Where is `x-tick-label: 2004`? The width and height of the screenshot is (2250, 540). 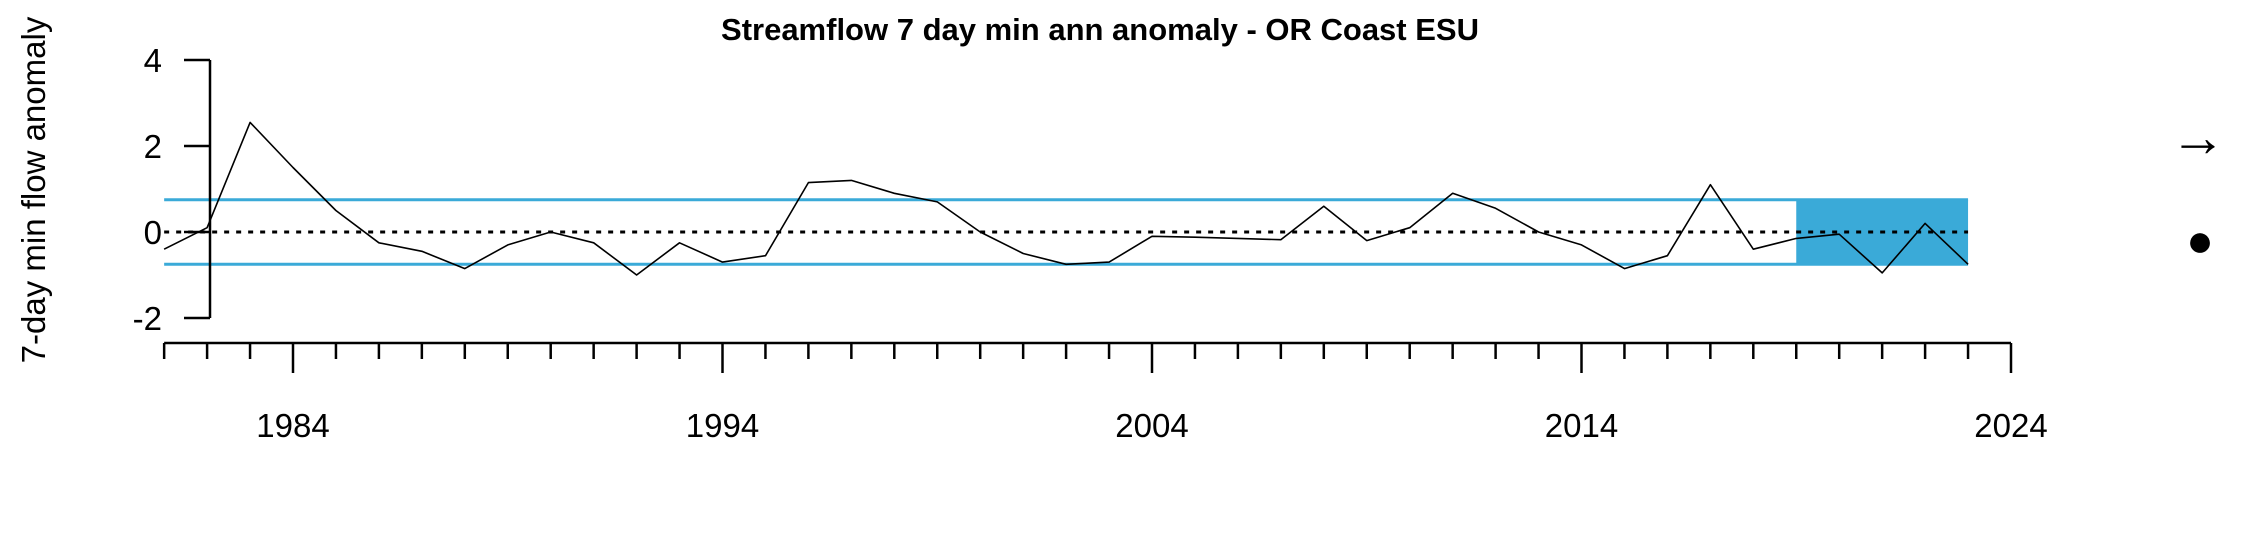 x-tick-label: 2004 is located at coordinates (1151, 425).